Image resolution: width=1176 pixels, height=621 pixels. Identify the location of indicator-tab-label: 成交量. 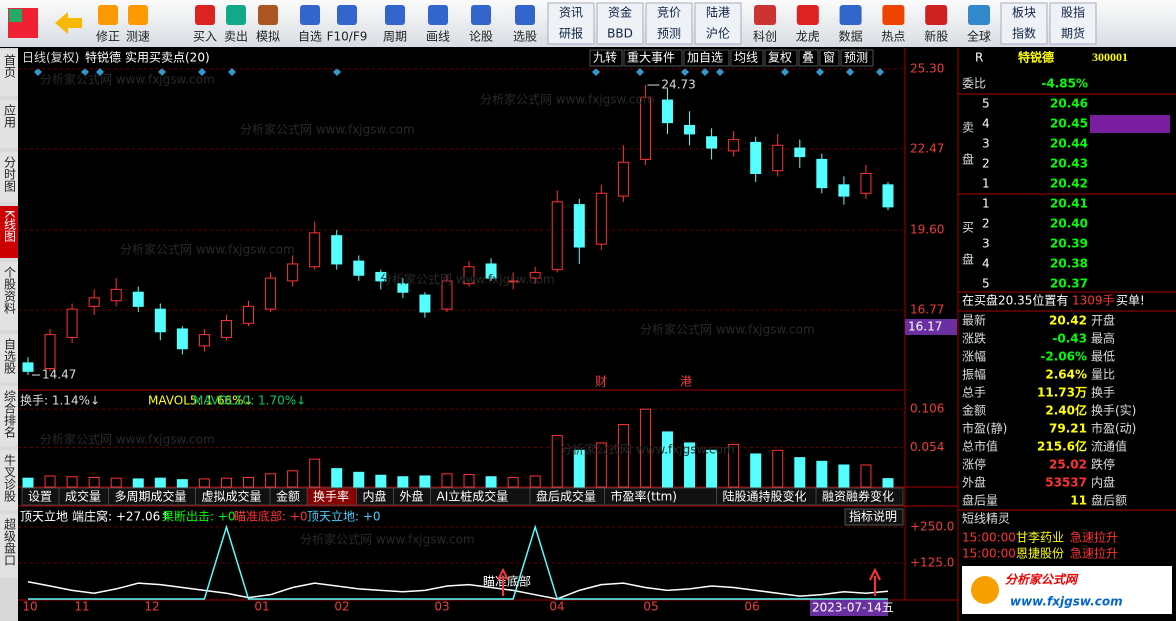
(83, 496).